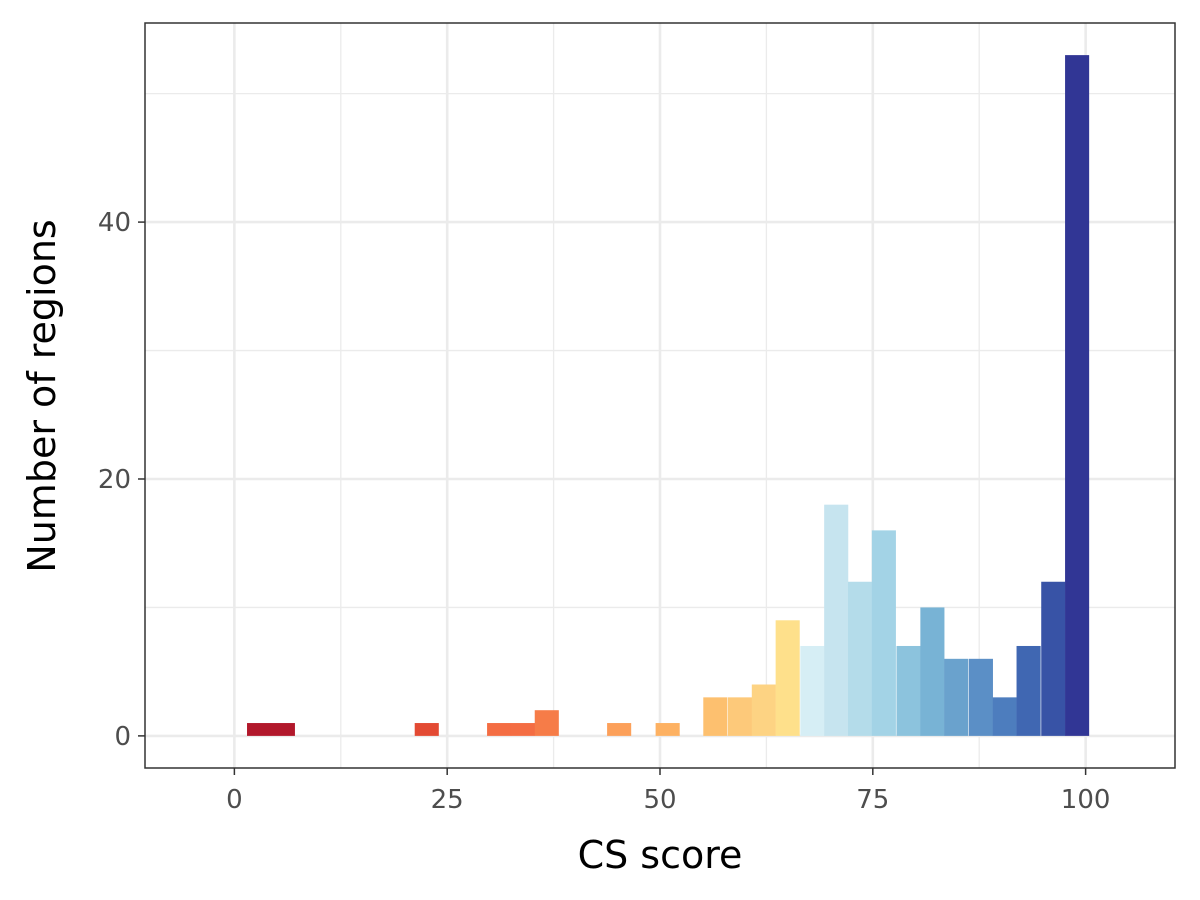  Describe the element at coordinates (1086, 800) in the screenshot. I see `x-tick-label: 100` at that location.